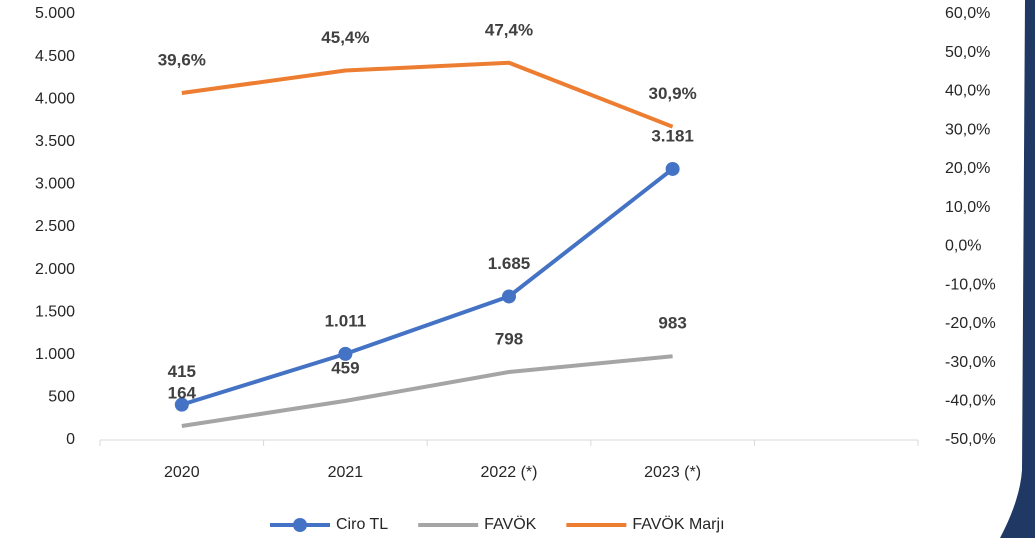 The width and height of the screenshot is (1035, 538). What do you see at coordinates (967, 129) in the screenshot?
I see `y2-tick-label: 30,0%` at bounding box center [967, 129].